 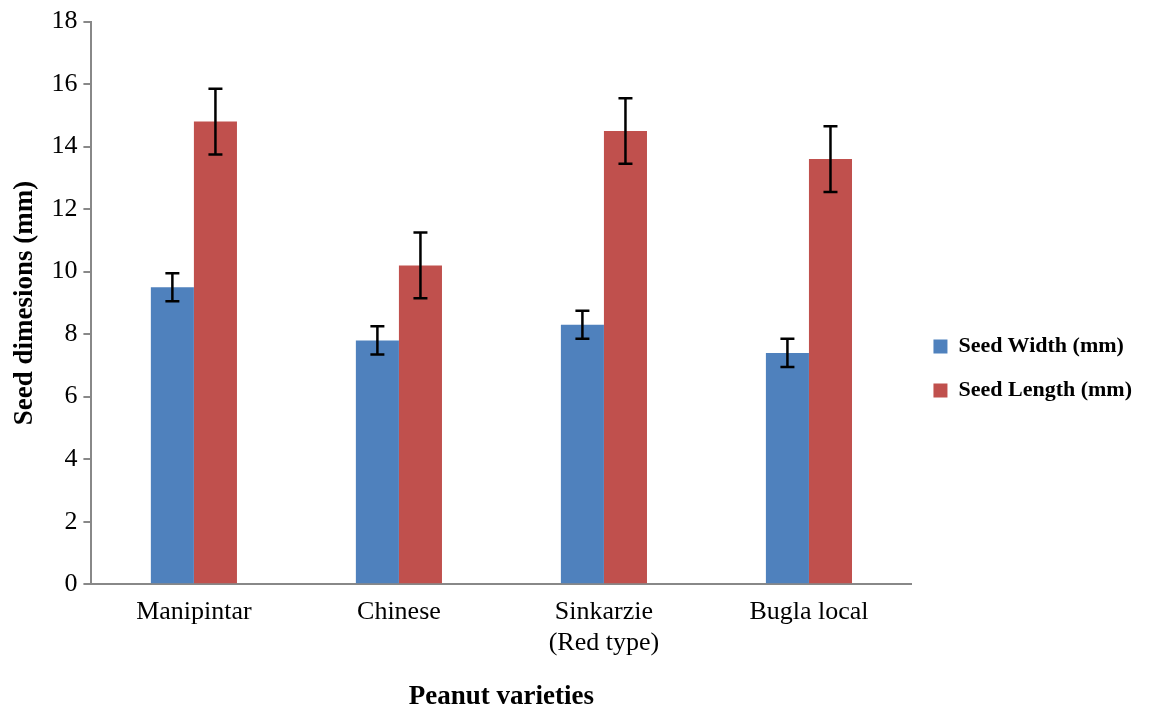 I want to click on legend-label: Seed Width (mm), so click(x=1041, y=345).